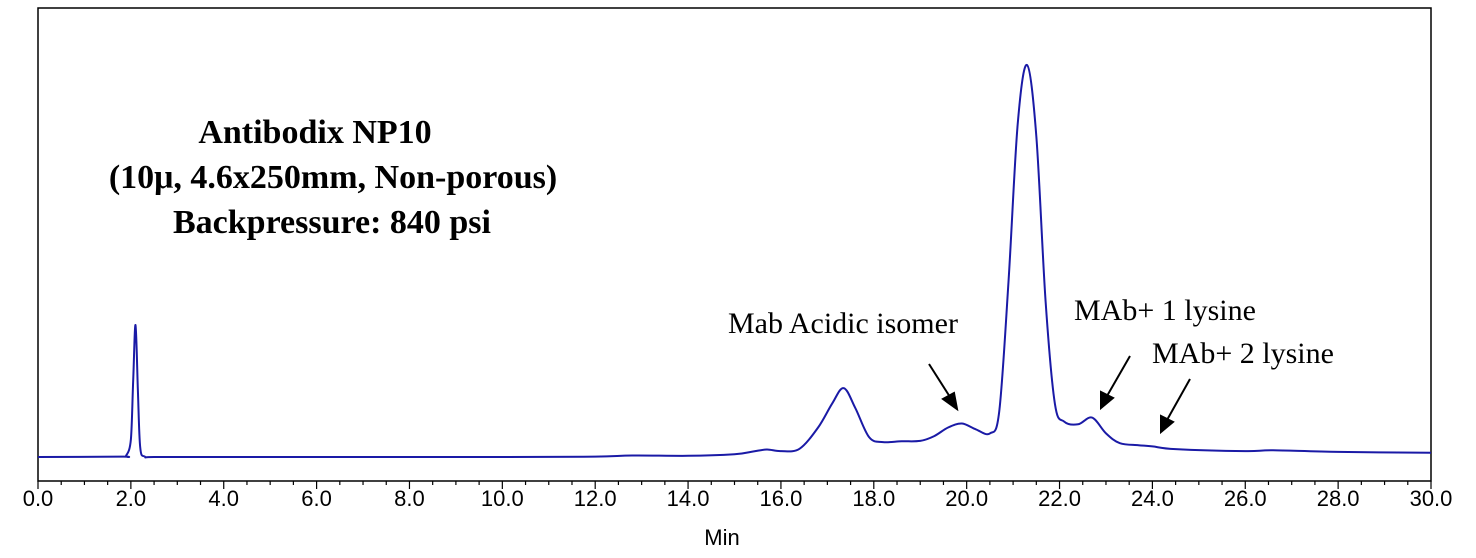 The width and height of the screenshot is (1476, 558). Describe the element at coordinates (1165, 310) in the screenshot. I see `annotation-lysine-1: MAb+ 1 lysine` at that location.